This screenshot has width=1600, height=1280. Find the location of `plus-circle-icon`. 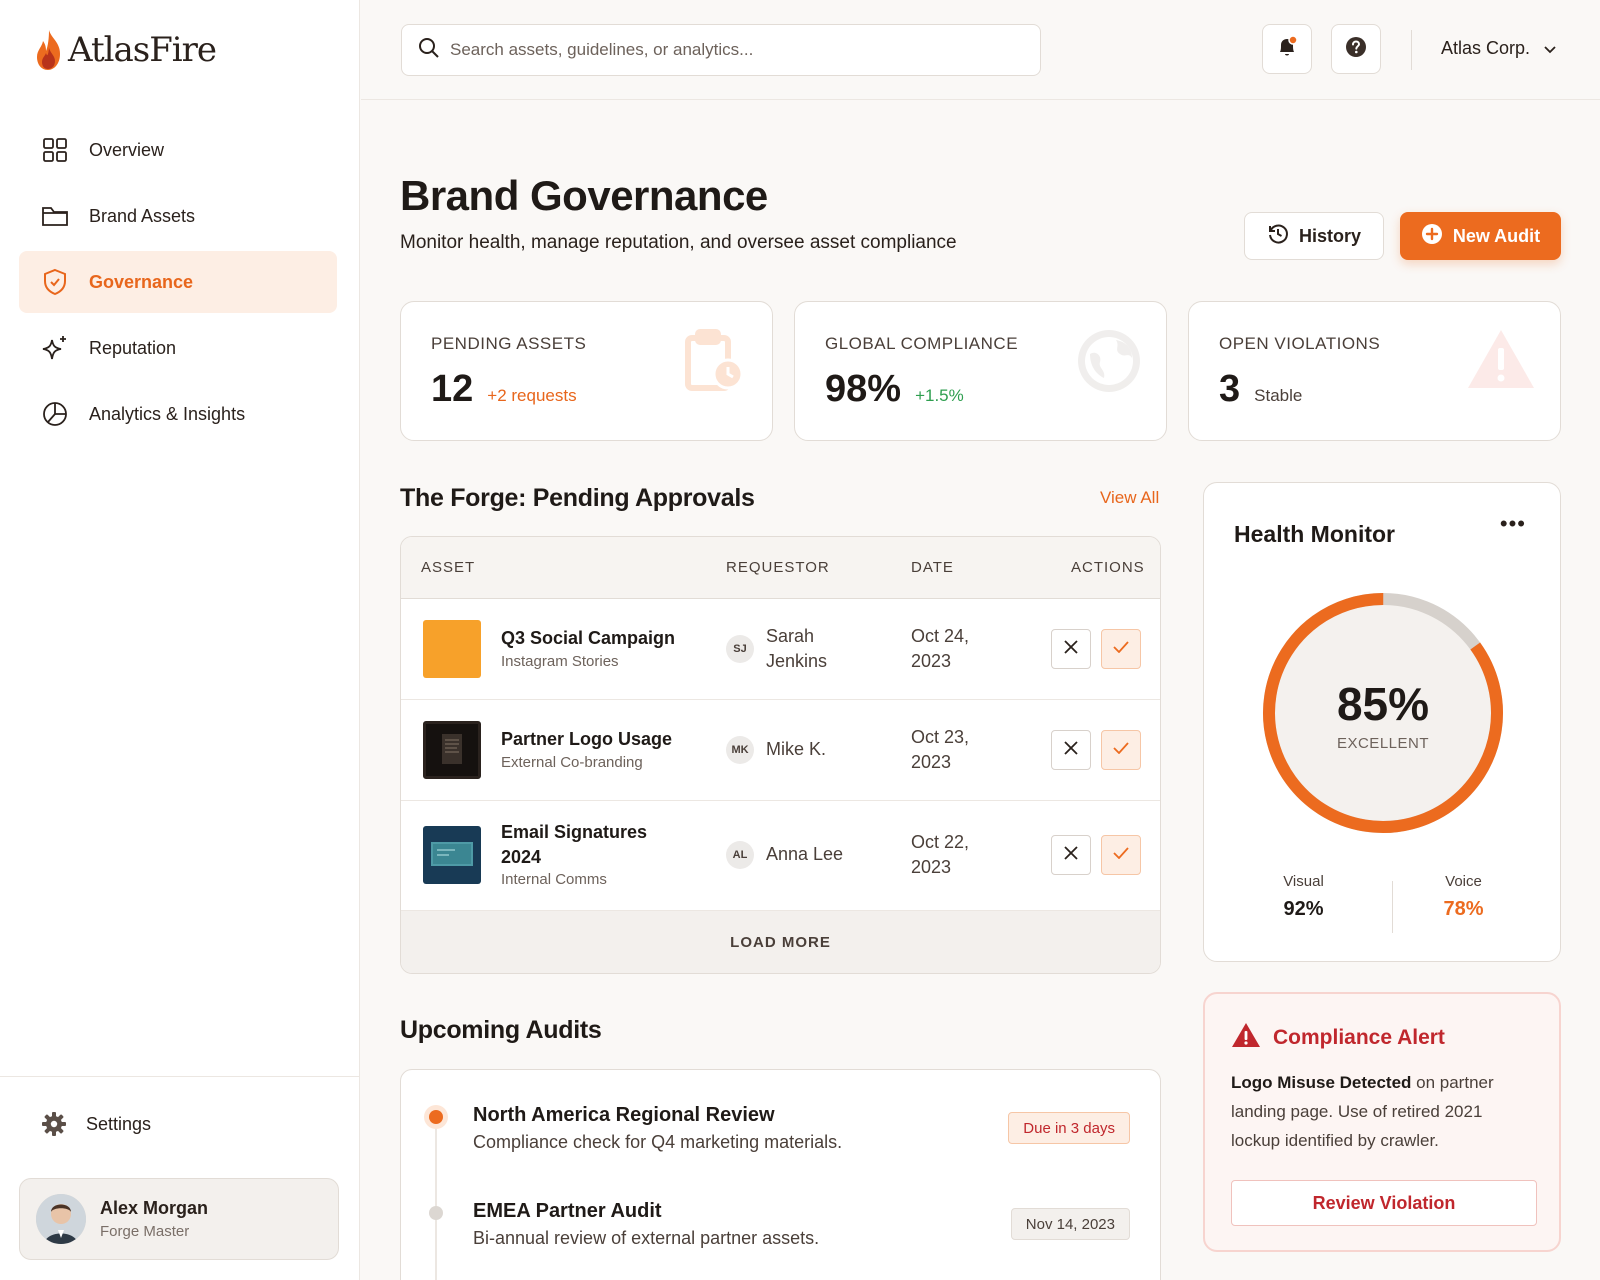

plus-circle-icon is located at coordinates (1432, 236).